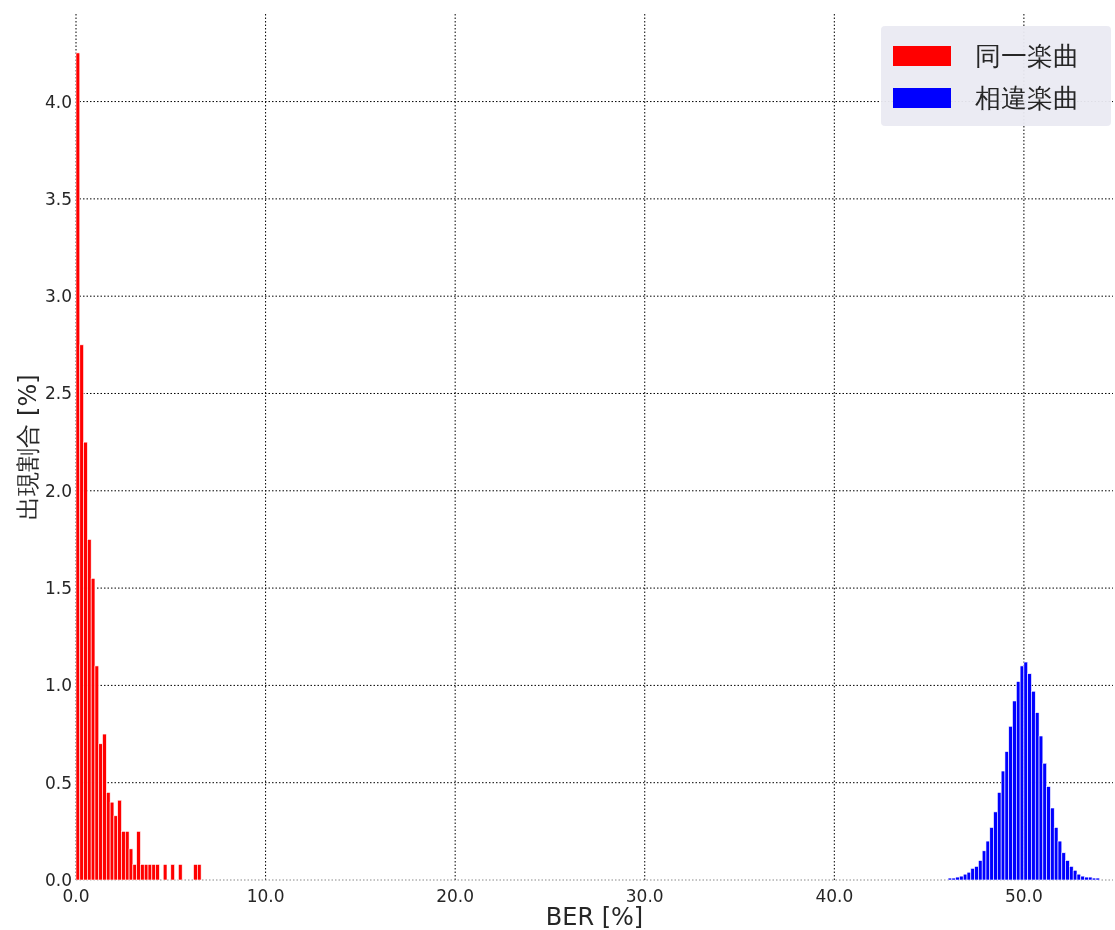 The width and height of the screenshot is (1115, 930). What do you see at coordinates (1023, 896) in the screenshot?
I see `x-tick-label: 50.0` at bounding box center [1023, 896].